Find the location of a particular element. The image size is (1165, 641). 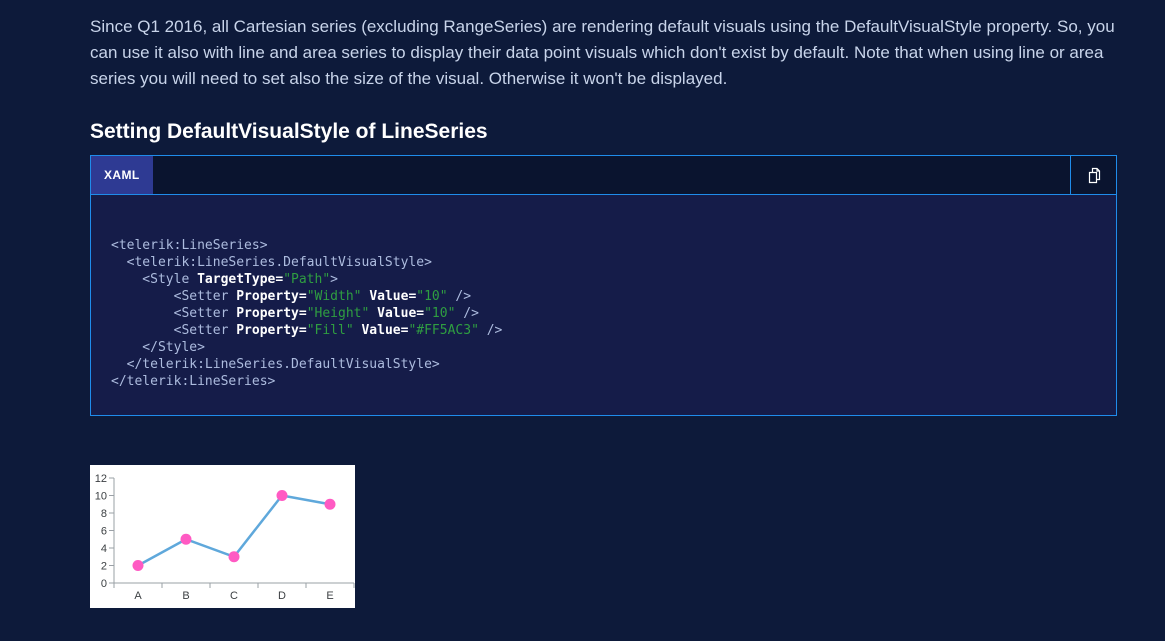

code-line: <telerik:LineSeries.DefaultVisualStyle> is located at coordinates (271, 262).